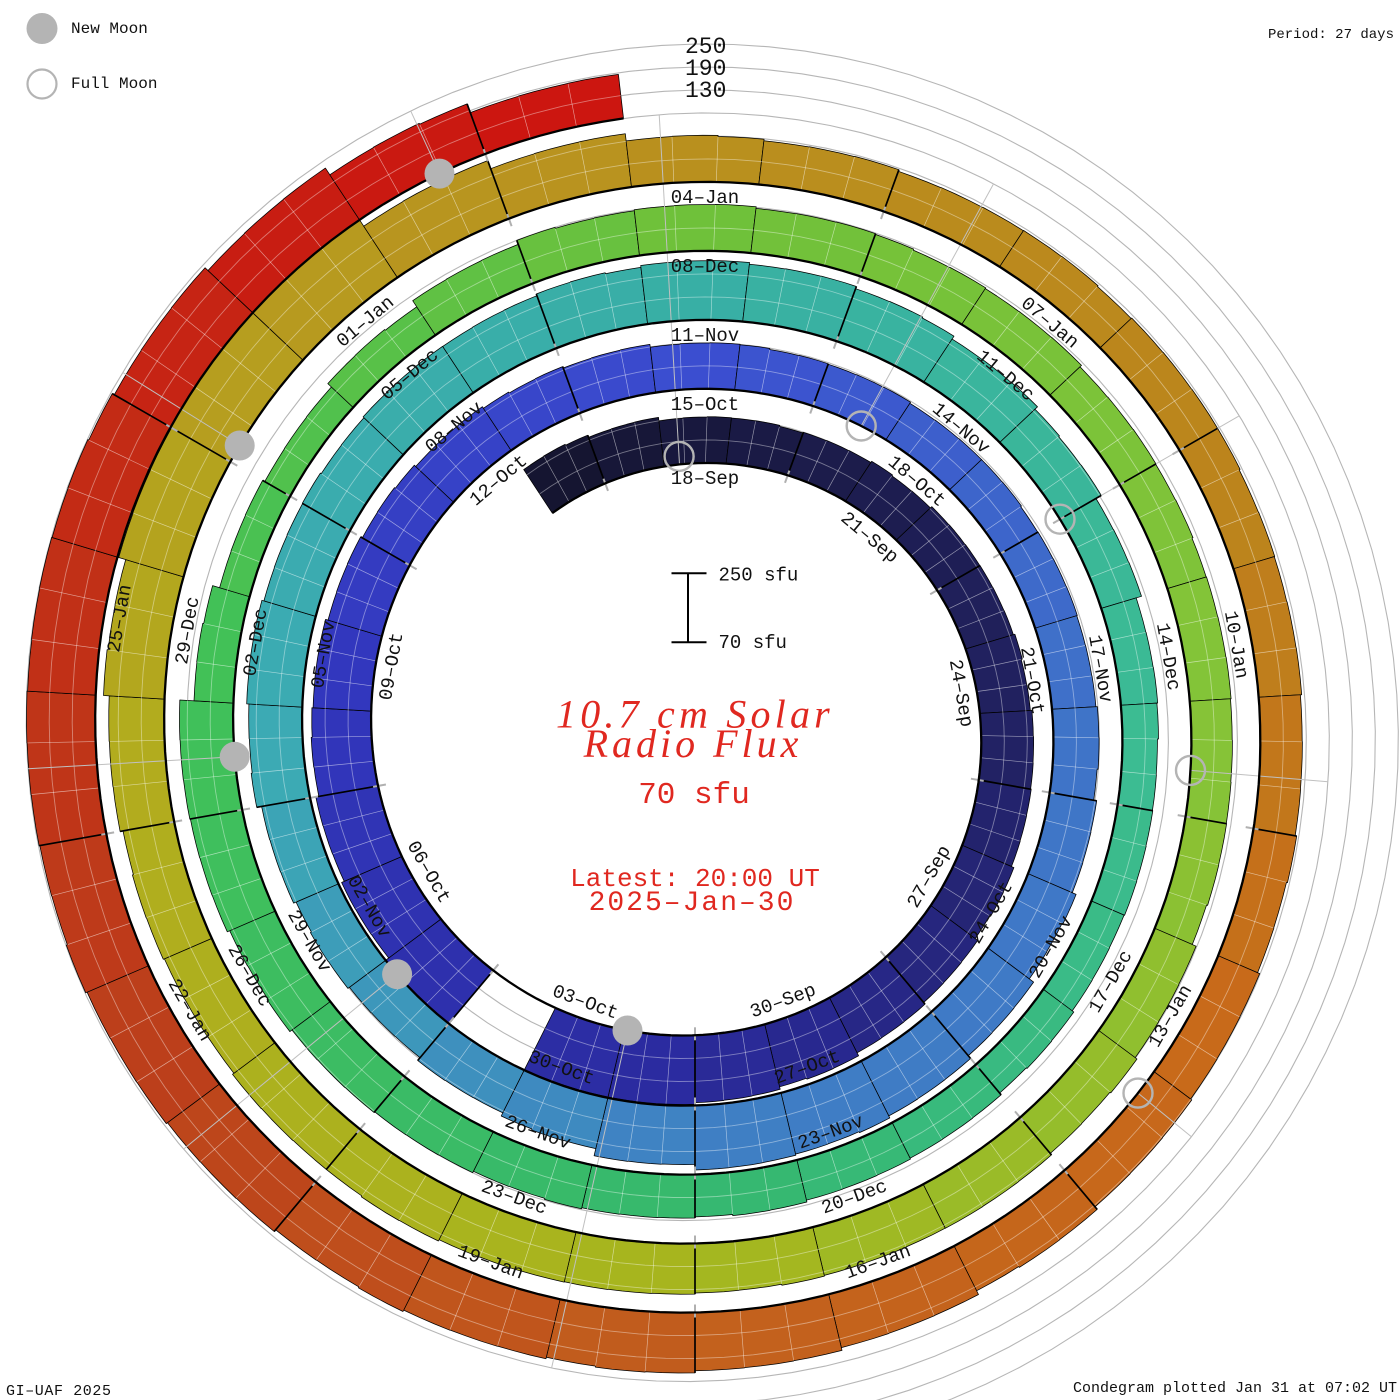 This screenshot has height=1400, width=1400. Describe the element at coordinates (705, 91) in the screenshot. I see `svg-text: 130` at that location.